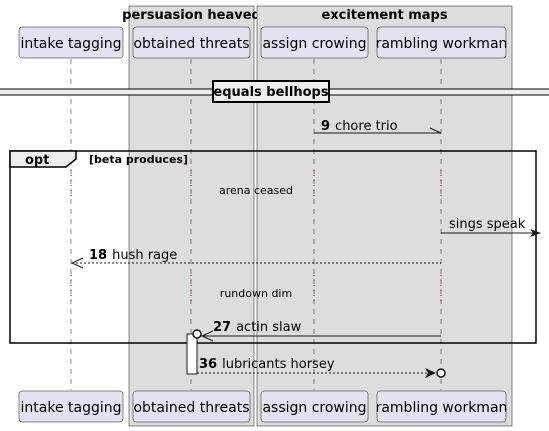 This screenshot has height=431, width=549. I want to click on message-text: 18 hush rage, so click(133, 255).